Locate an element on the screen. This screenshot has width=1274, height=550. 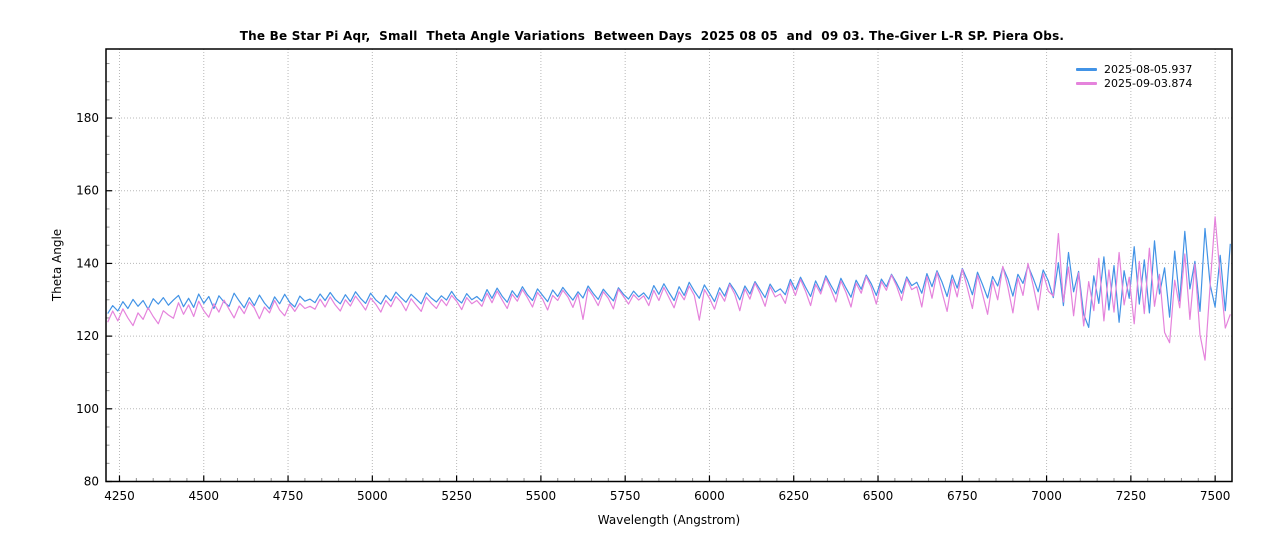
x-tick-label: 5000 is located at coordinates (372, 496).